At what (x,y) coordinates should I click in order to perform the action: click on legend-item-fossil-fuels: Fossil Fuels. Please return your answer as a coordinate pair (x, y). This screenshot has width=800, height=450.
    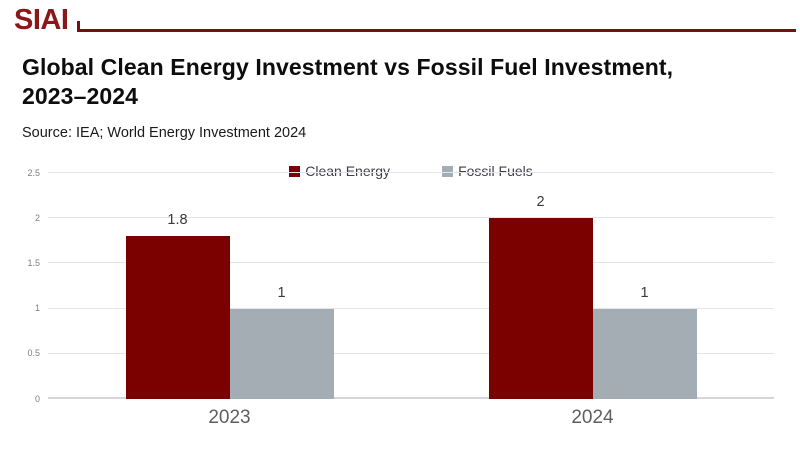
    Looking at the image, I should click on (487, 171).